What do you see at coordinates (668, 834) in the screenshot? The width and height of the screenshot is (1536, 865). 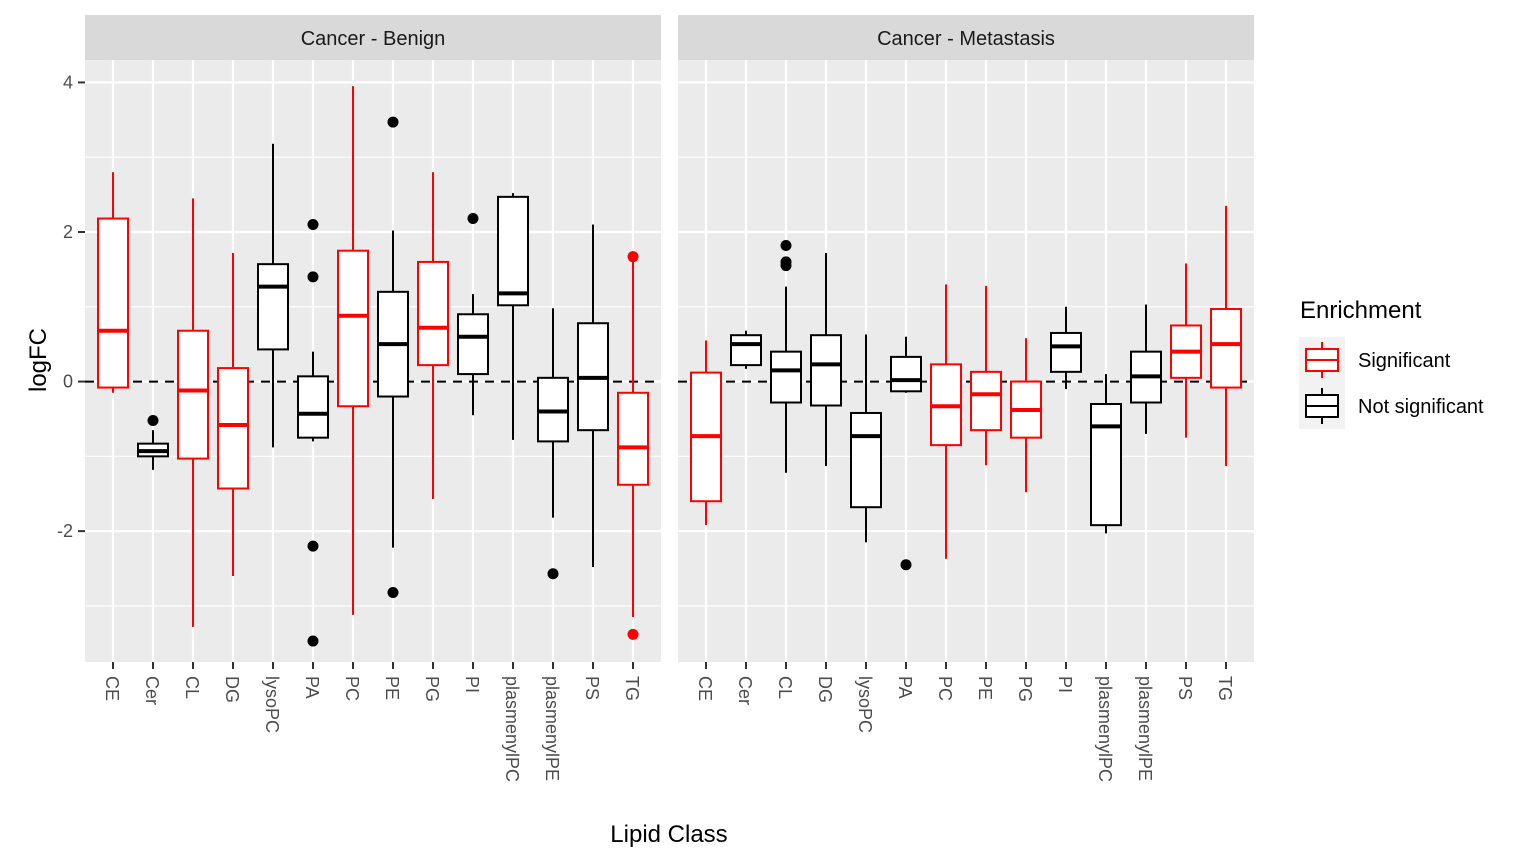 I see `x-axis-title: Lipid Class` at bounding box center [668, 834].